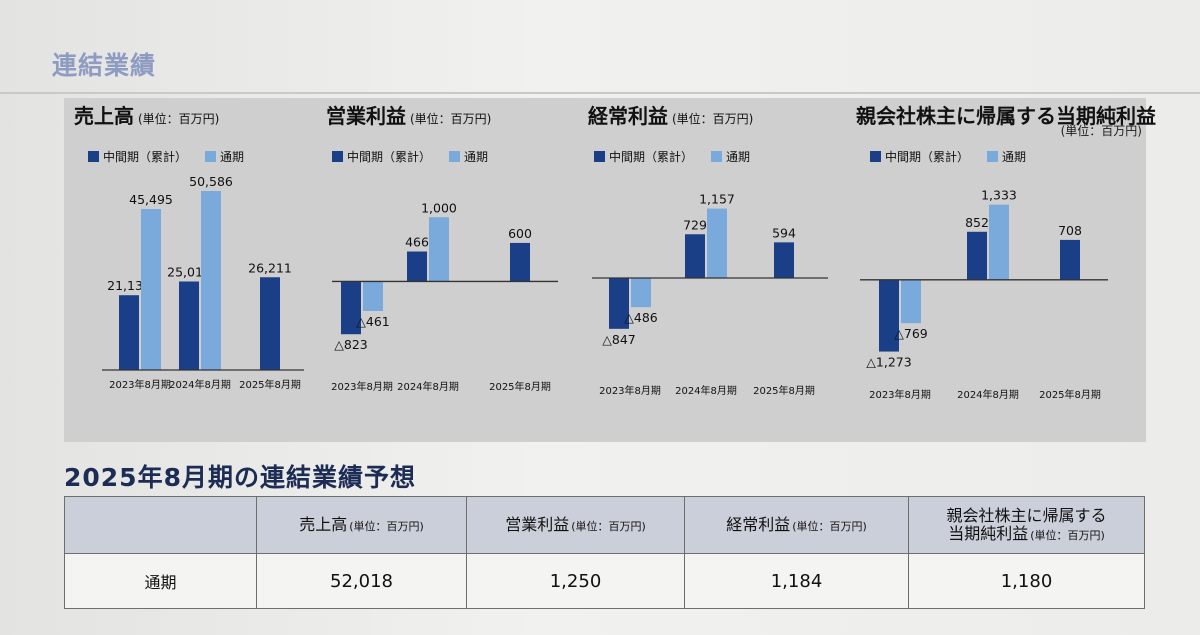  Describe the element at coordinates (104, 116) in the screenshot. I see `chart-title-text: 売上高` at that location.